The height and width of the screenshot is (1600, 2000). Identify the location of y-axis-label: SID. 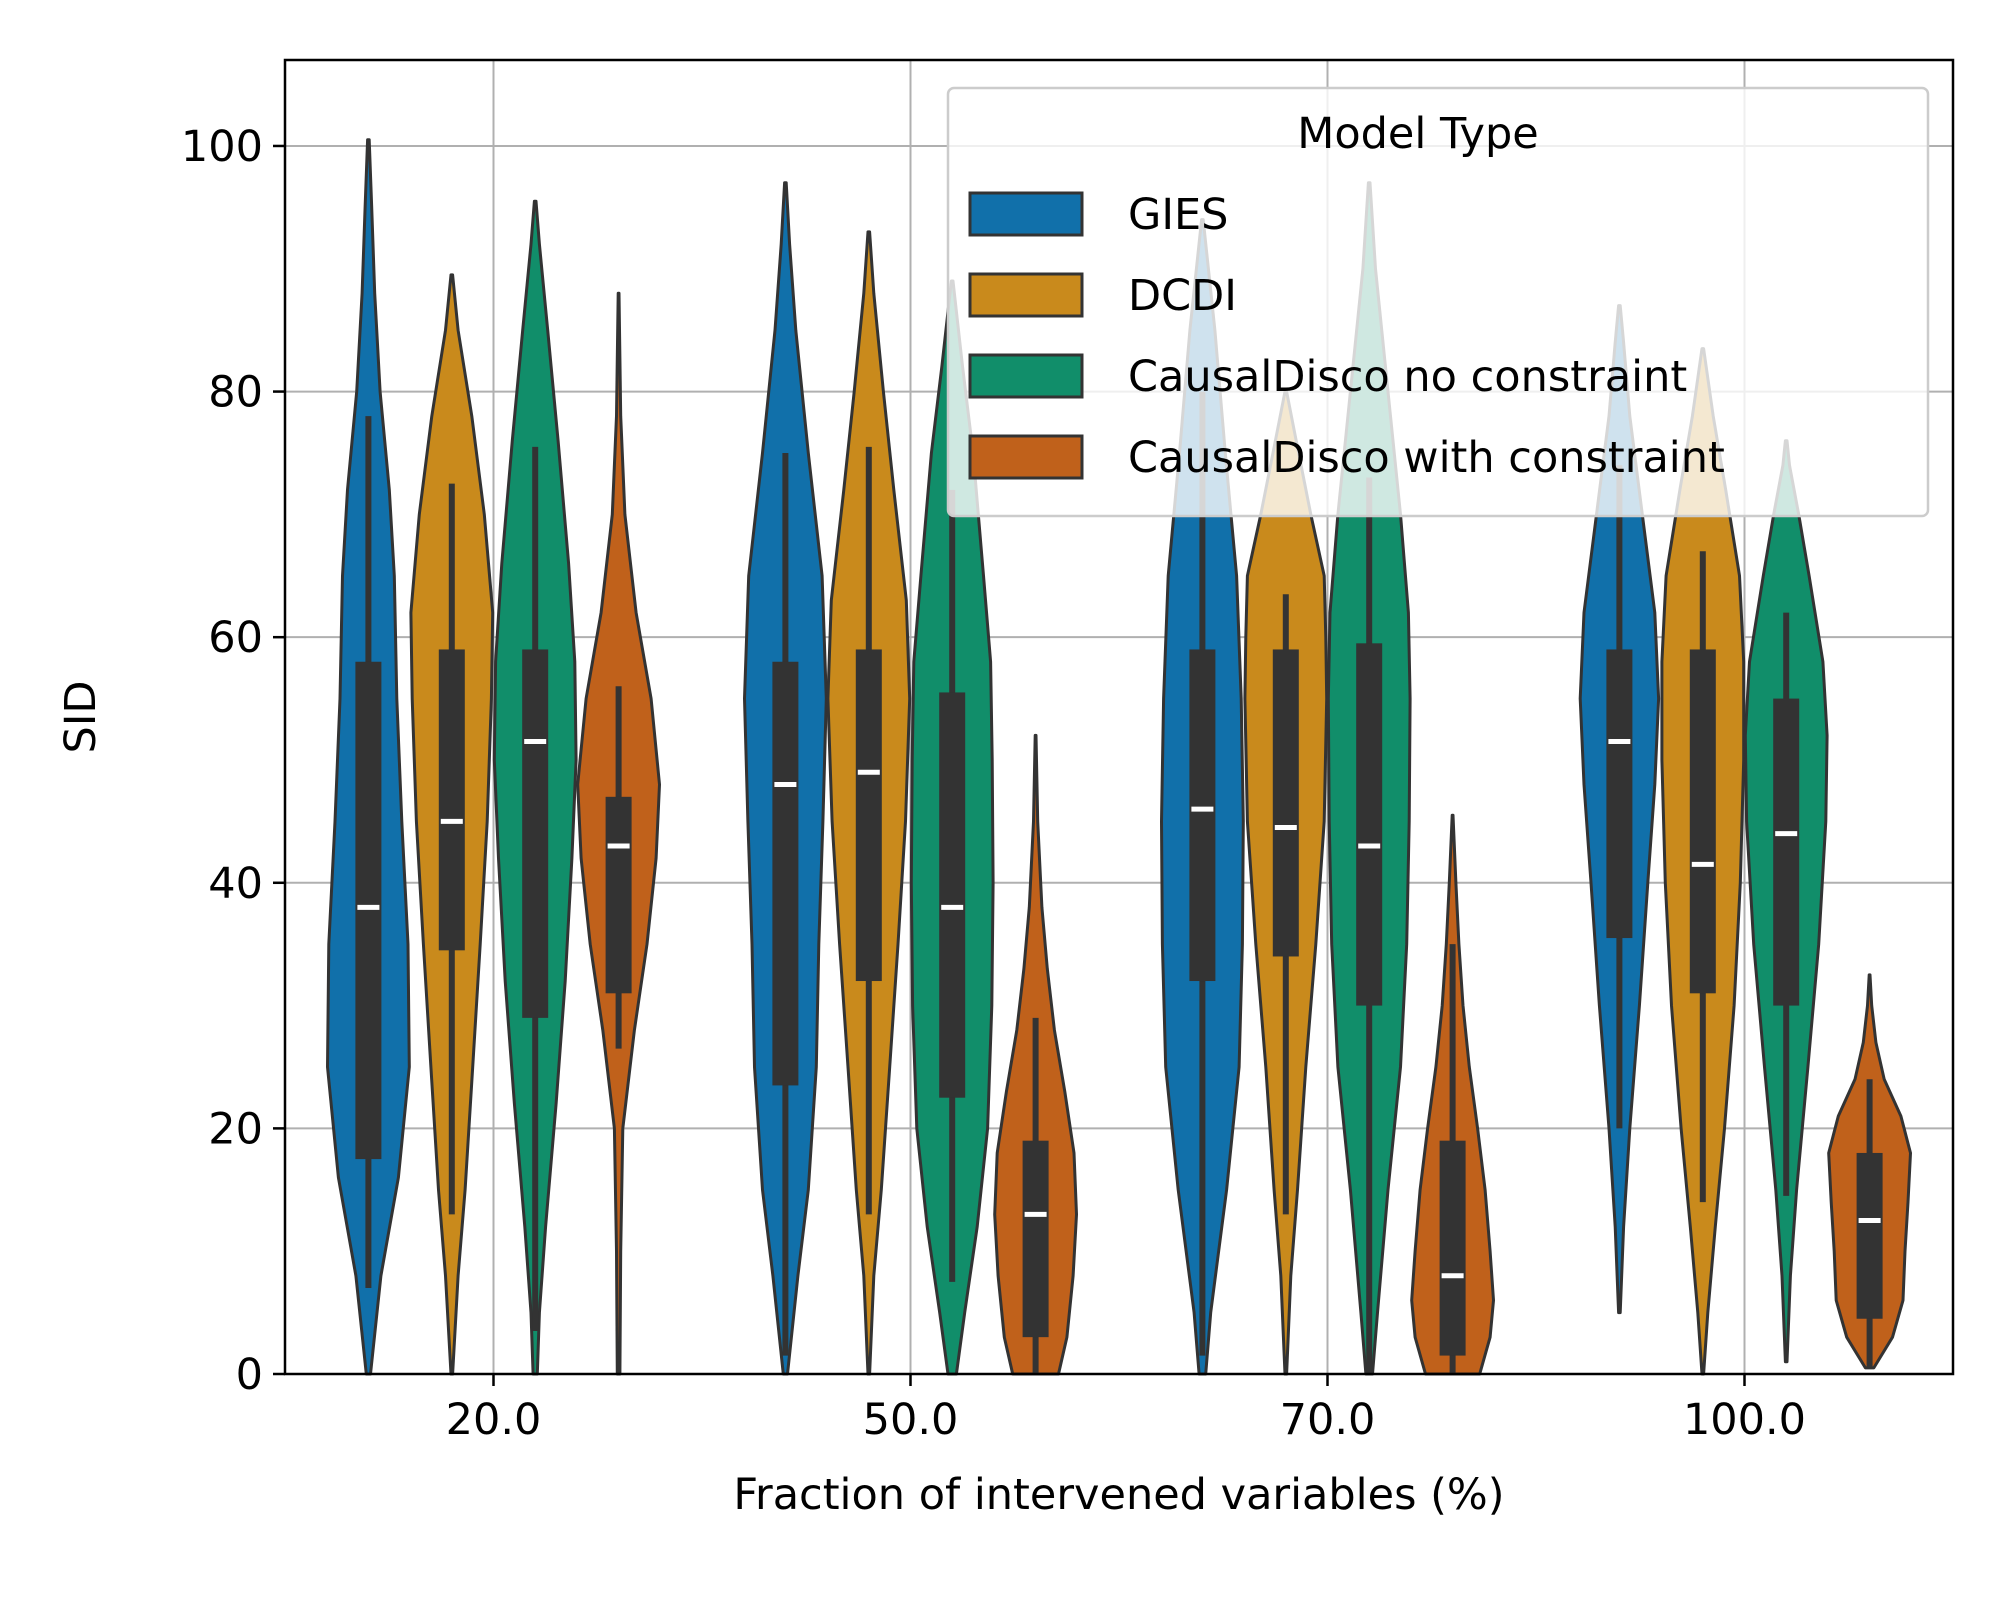
(81, 716).